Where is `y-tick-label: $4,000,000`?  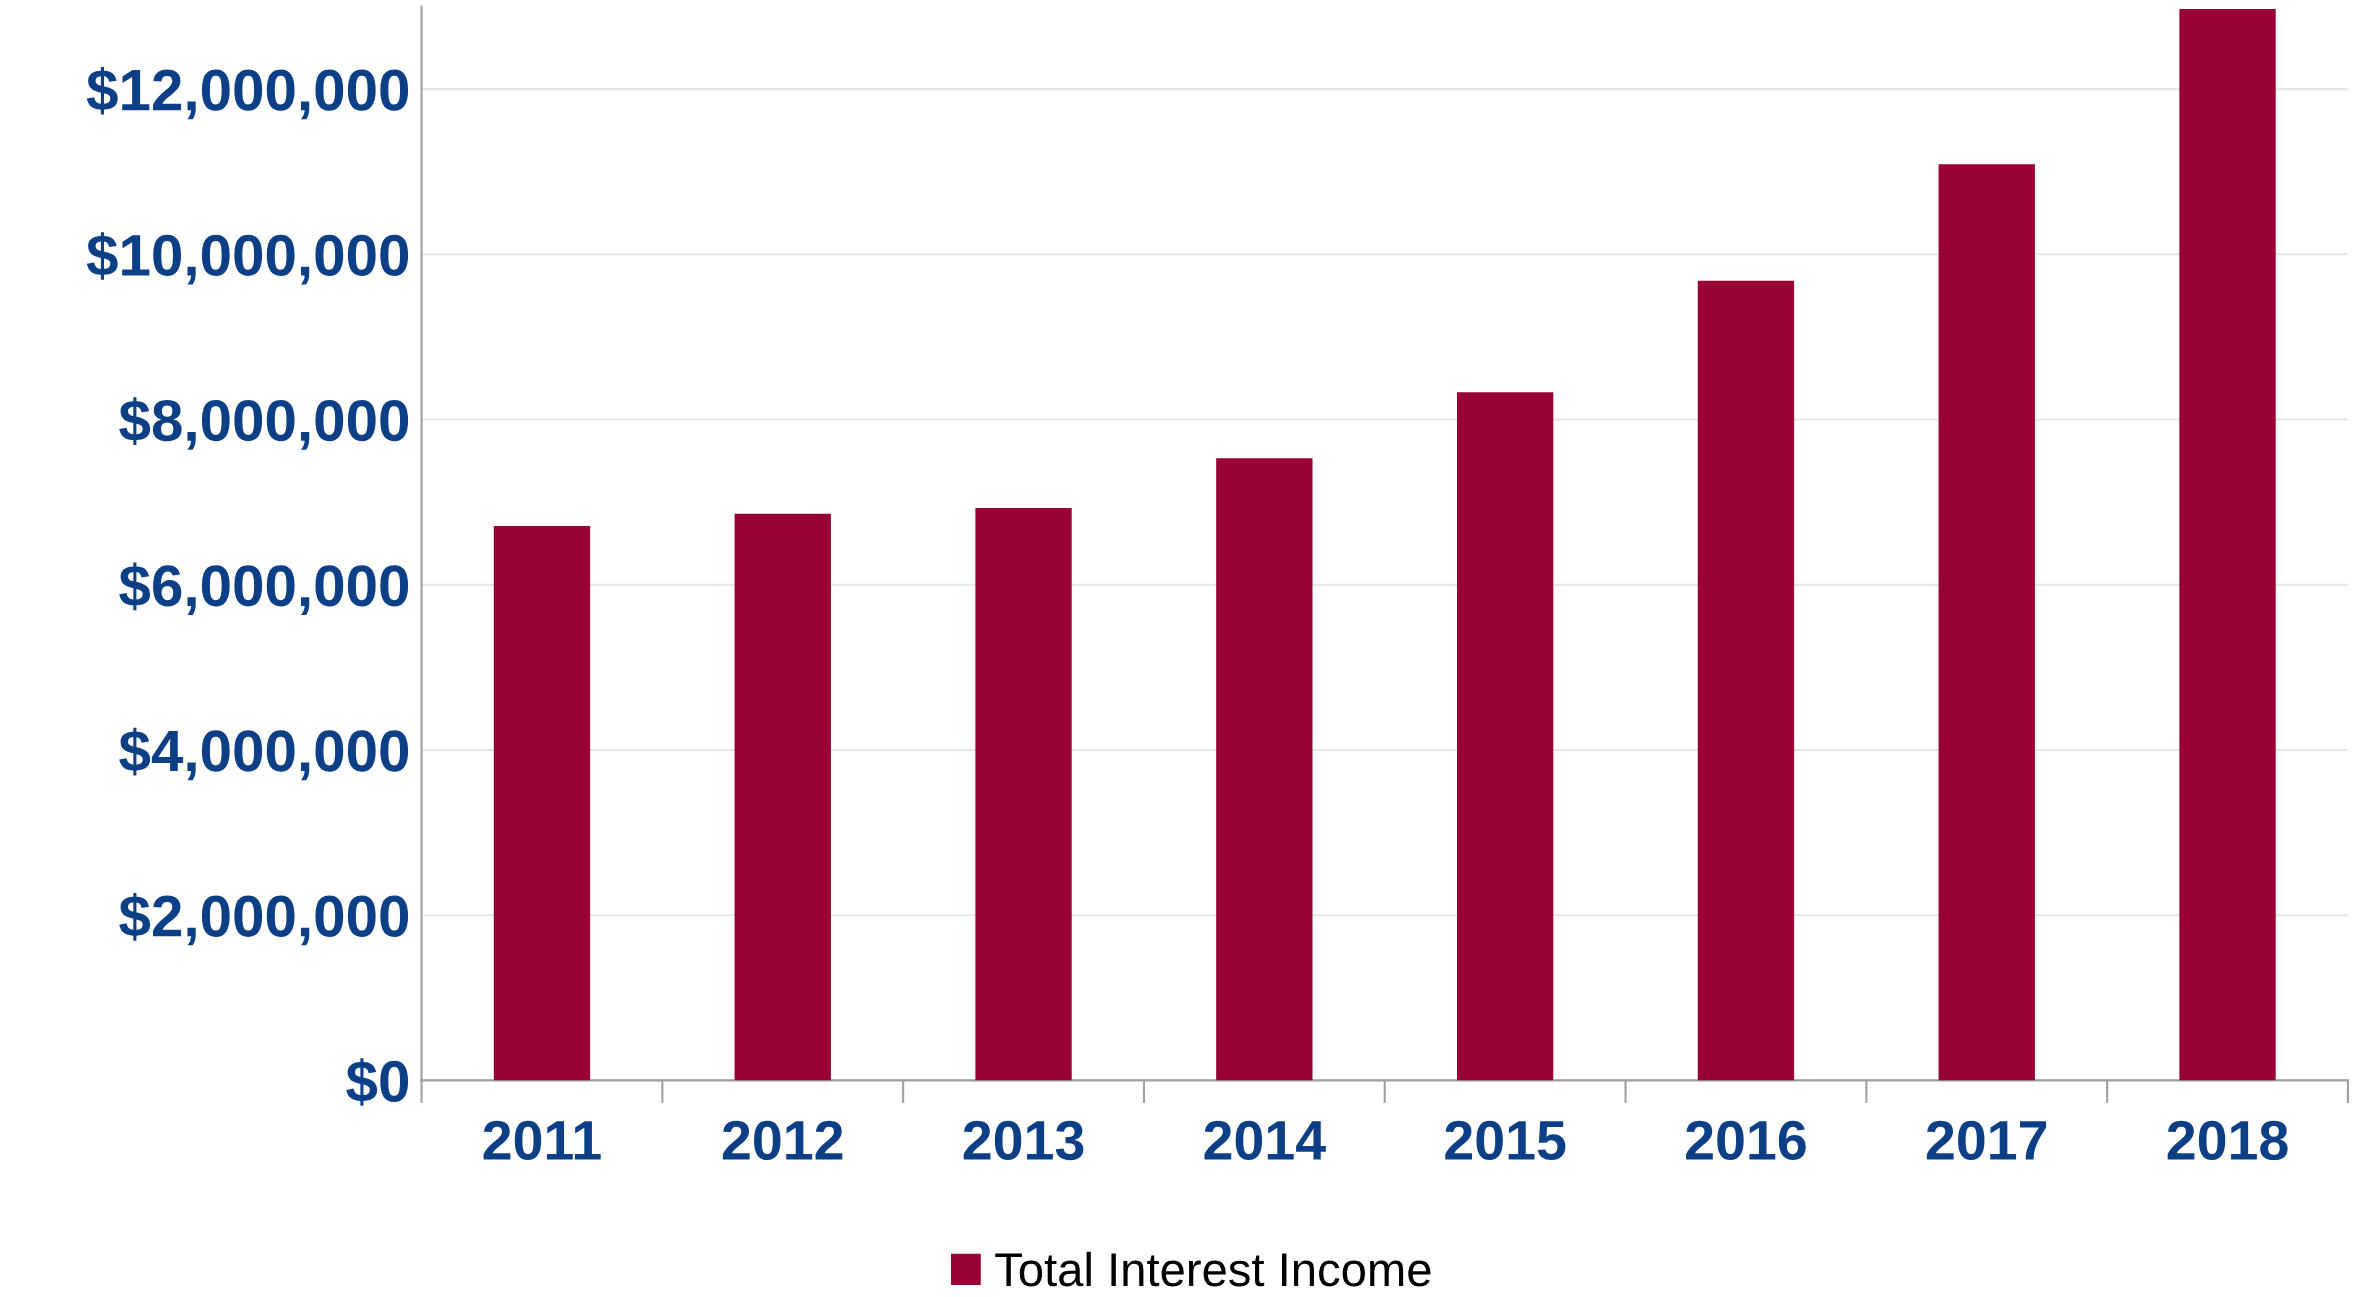
y-tick-label: $4,000,000 is located at coordinates (264, 754).